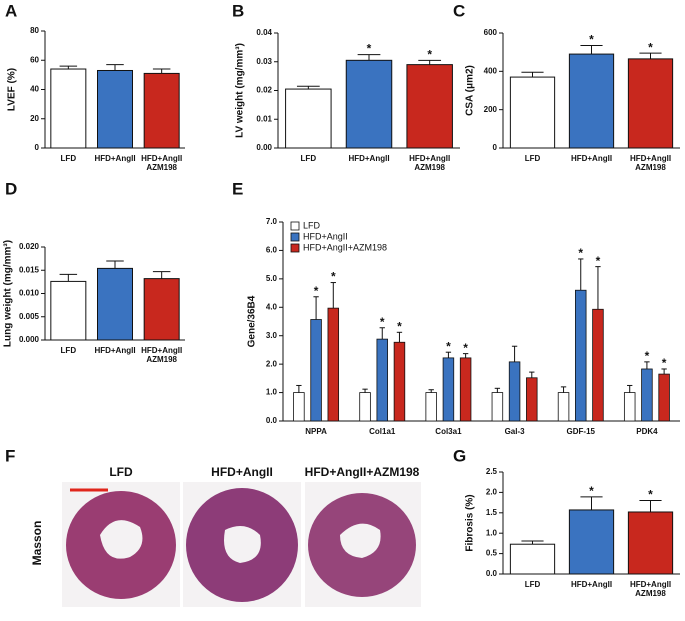 The width and height of the screenshot is (685, 621). What do you see at coordinates (272, 392) in the screenshot?
I see `y-tick-label: 1.0` at bounding box center [272, 392].